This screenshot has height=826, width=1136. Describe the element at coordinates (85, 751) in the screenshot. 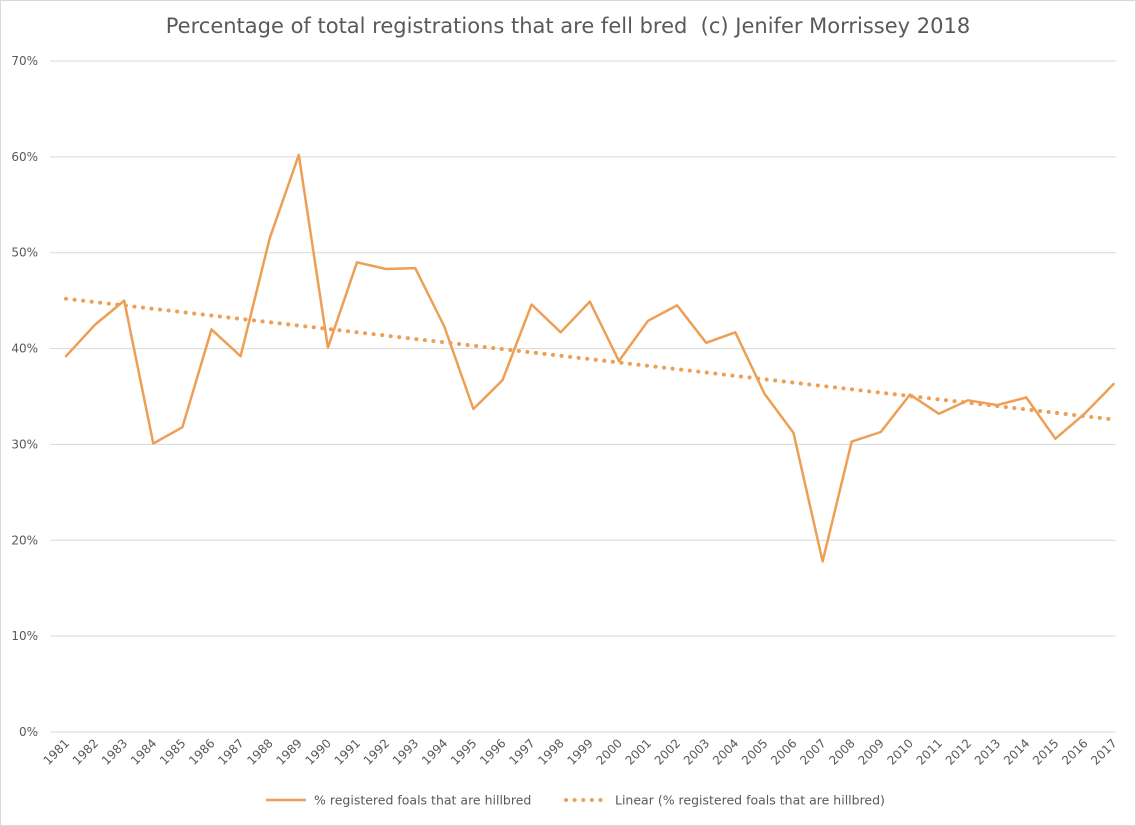

I see `x-tick-label: 1982` at that location.